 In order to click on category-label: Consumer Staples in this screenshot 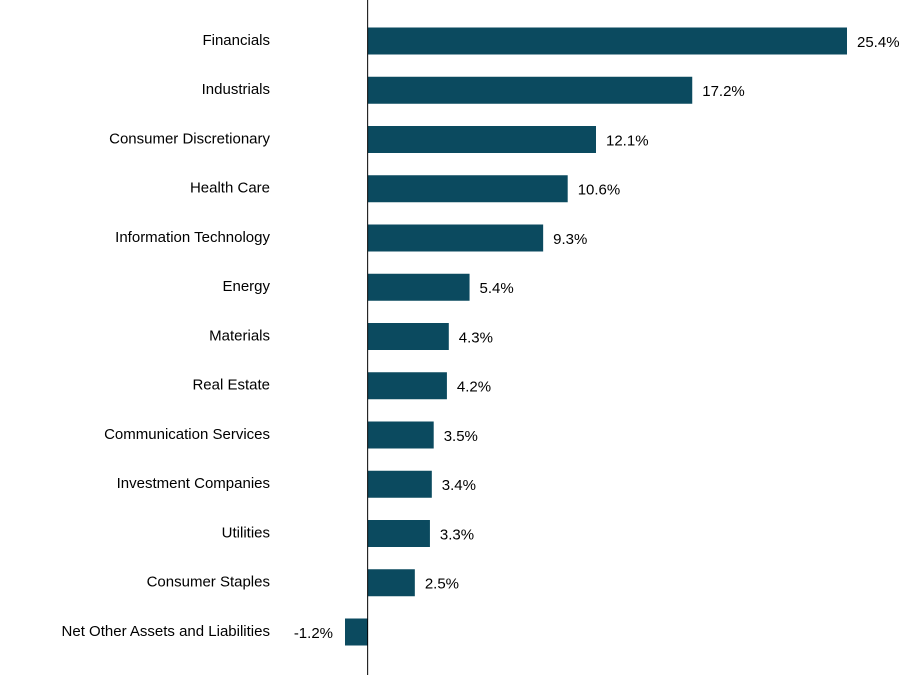, I will do `click(208, 582)`.